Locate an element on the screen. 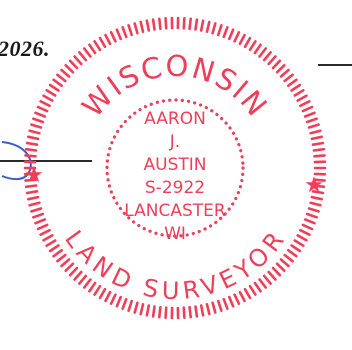 The width and height of the screenshot is (352, 350). seal-line-license: S-2922 is located at coordinates (175, 188).